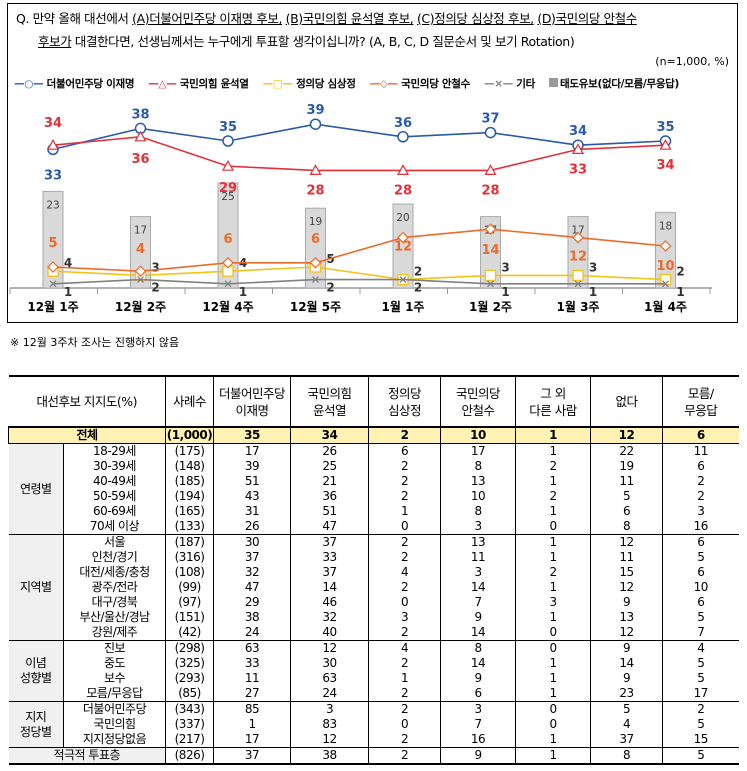  Describe the element at coordinates (252, 602) in the screenshot. I see `cell: 29` at that location.